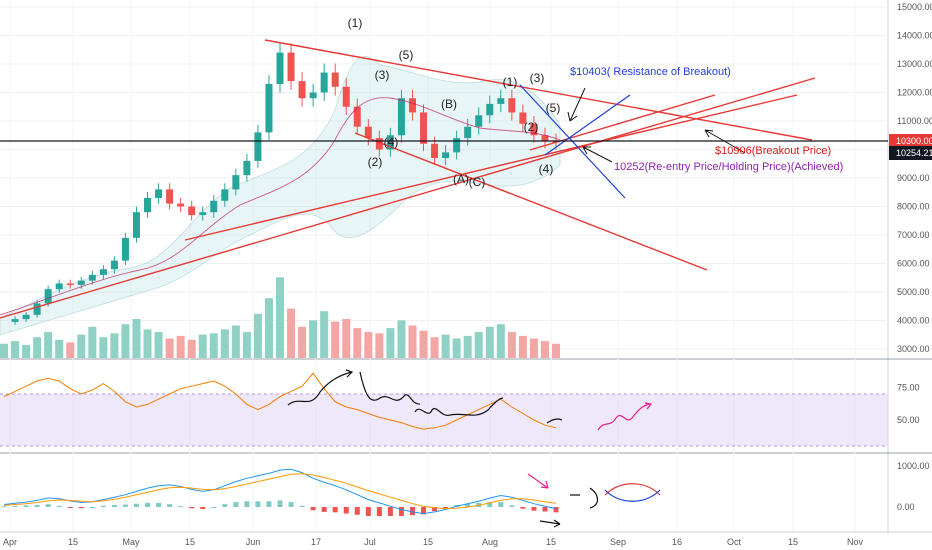 This screenshot has width=932, height=550. What do you see at coordinates (734, 542) in the screenshot?
I see `time-tick-label: Oct` at bounding box center [734, 542].